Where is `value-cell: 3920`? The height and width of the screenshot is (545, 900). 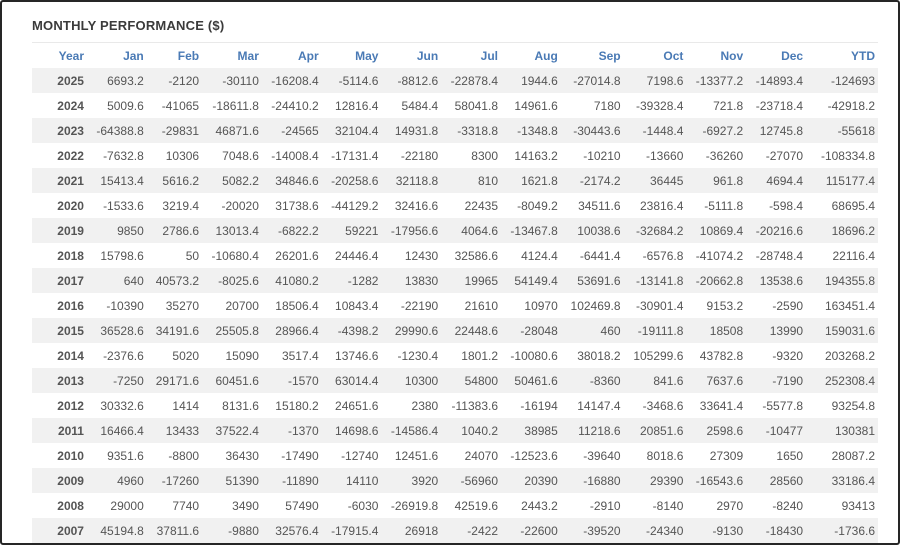
value-cell: 3920 is located at coordinates (425, 480).